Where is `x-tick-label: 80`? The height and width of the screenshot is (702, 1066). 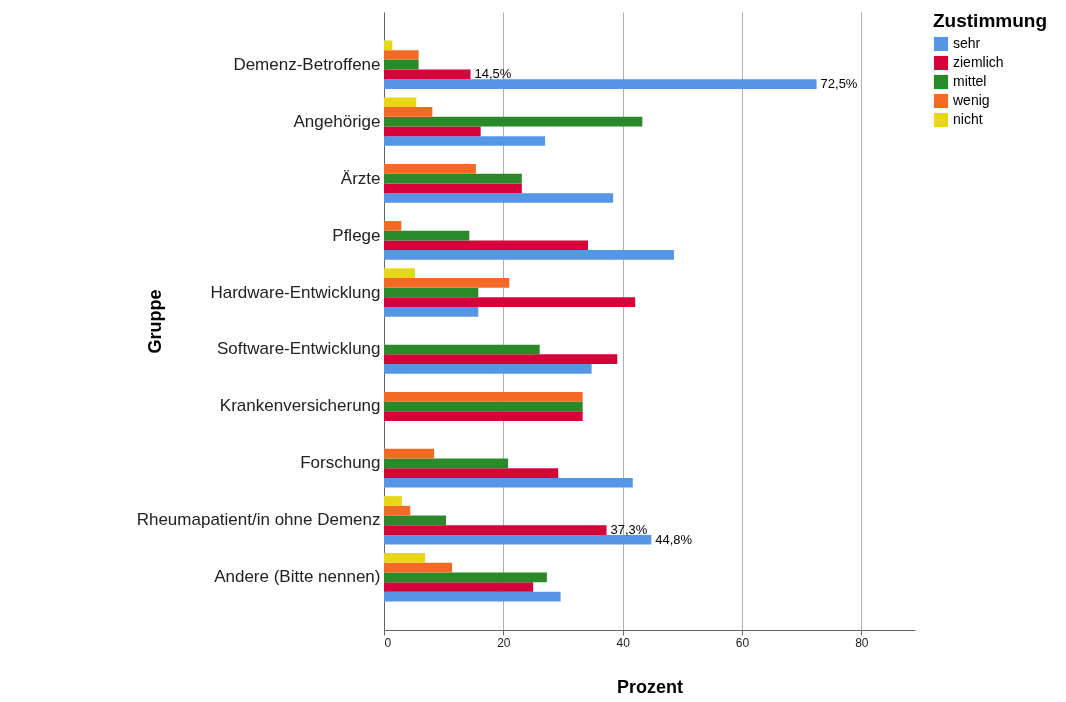 x-tick-label: 80 is located at coordinates (862, 642).